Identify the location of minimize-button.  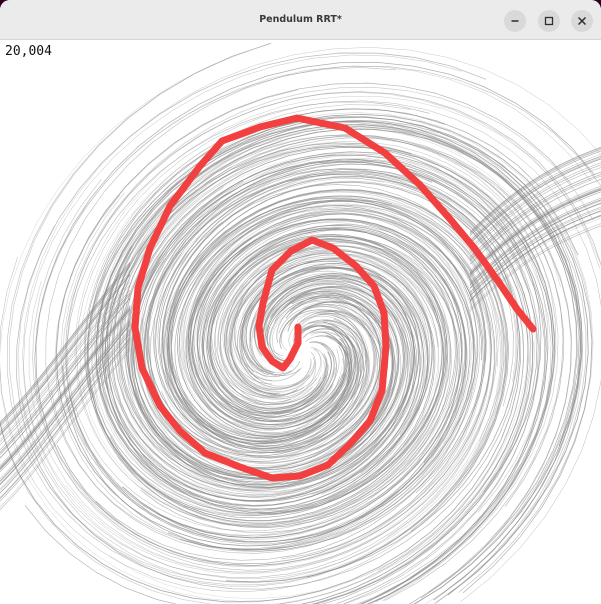
(515, 21).